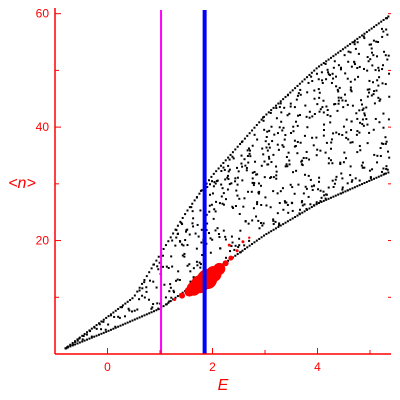 This screenshot has height=400, width=400. Describe the element at coordinates (43, 241) in the screenshot. I see `y-tick-label: 20` at that location.